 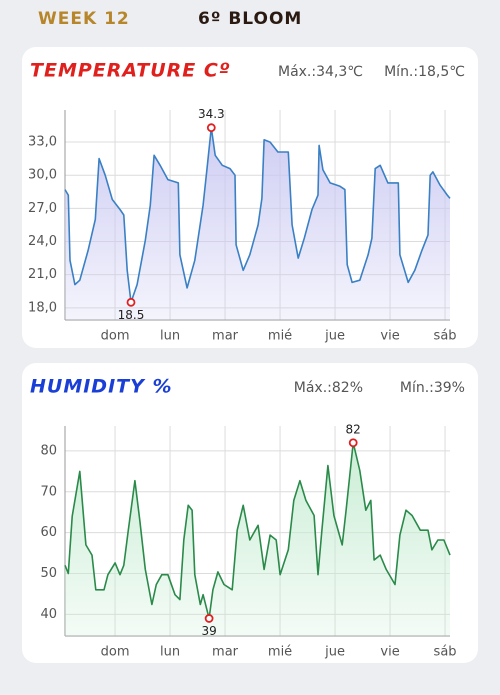 What do you see at coordinates (48, 491) in the screenshot?
I see `y-tick-label: 70` at bounding box center [48, 491].